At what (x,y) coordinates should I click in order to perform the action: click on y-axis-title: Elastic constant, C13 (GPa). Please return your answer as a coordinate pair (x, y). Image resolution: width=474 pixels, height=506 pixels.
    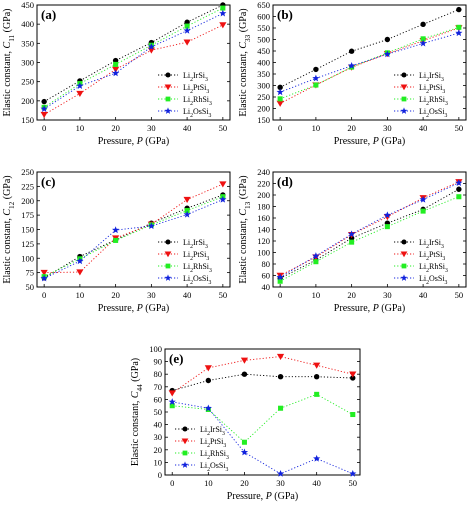
    Looking at the image, I should click on (245, 229).